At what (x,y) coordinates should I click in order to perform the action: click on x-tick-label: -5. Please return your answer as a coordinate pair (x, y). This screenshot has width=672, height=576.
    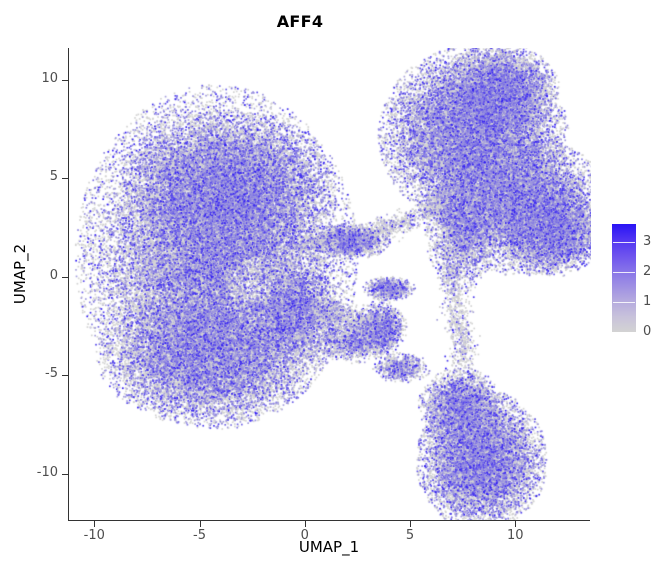
    Looking at the image, I should click on (199, 535).